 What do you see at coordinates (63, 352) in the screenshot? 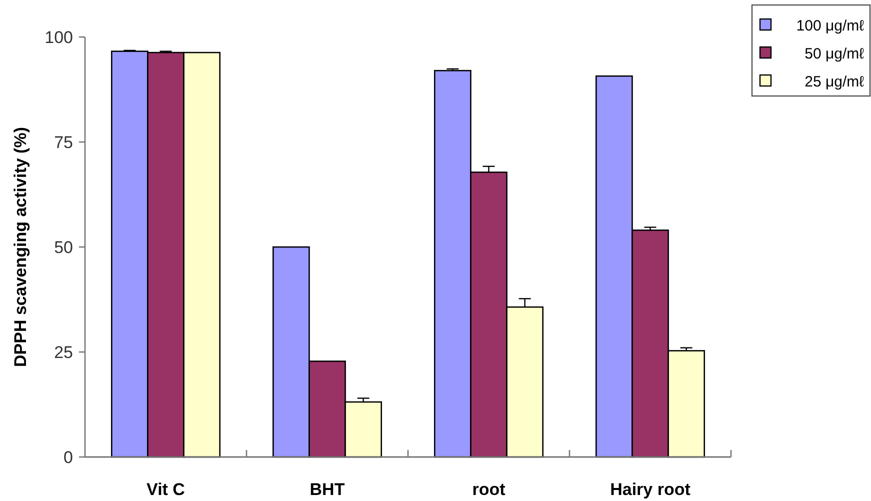
I see `y-tick-label: 25` at bounding box center [63, 352].